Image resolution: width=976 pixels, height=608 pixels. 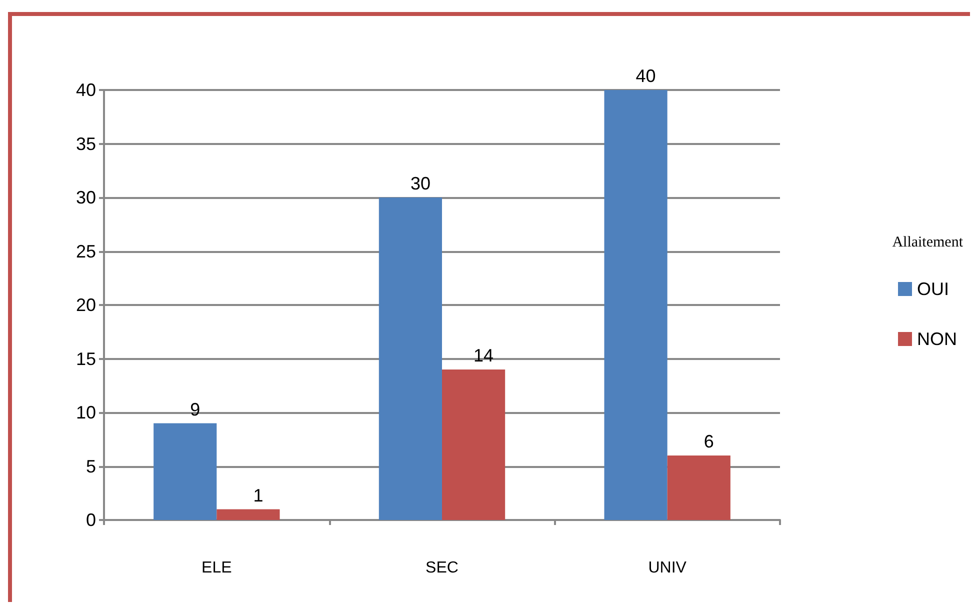 What do you see at coordinates (86, 412) in the screenshot?
I see `y-tick-label: 10` at bounding box center [86, 412].